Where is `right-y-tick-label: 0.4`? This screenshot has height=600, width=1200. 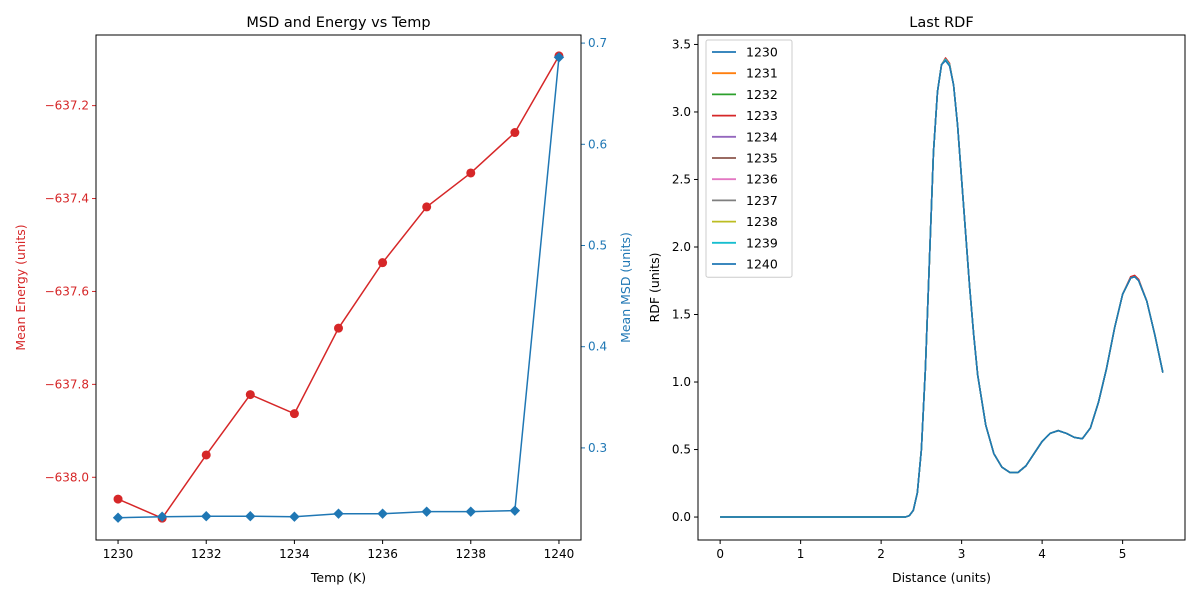
right-y-tick-label: 0.4 is located at coordinates (597, 347).